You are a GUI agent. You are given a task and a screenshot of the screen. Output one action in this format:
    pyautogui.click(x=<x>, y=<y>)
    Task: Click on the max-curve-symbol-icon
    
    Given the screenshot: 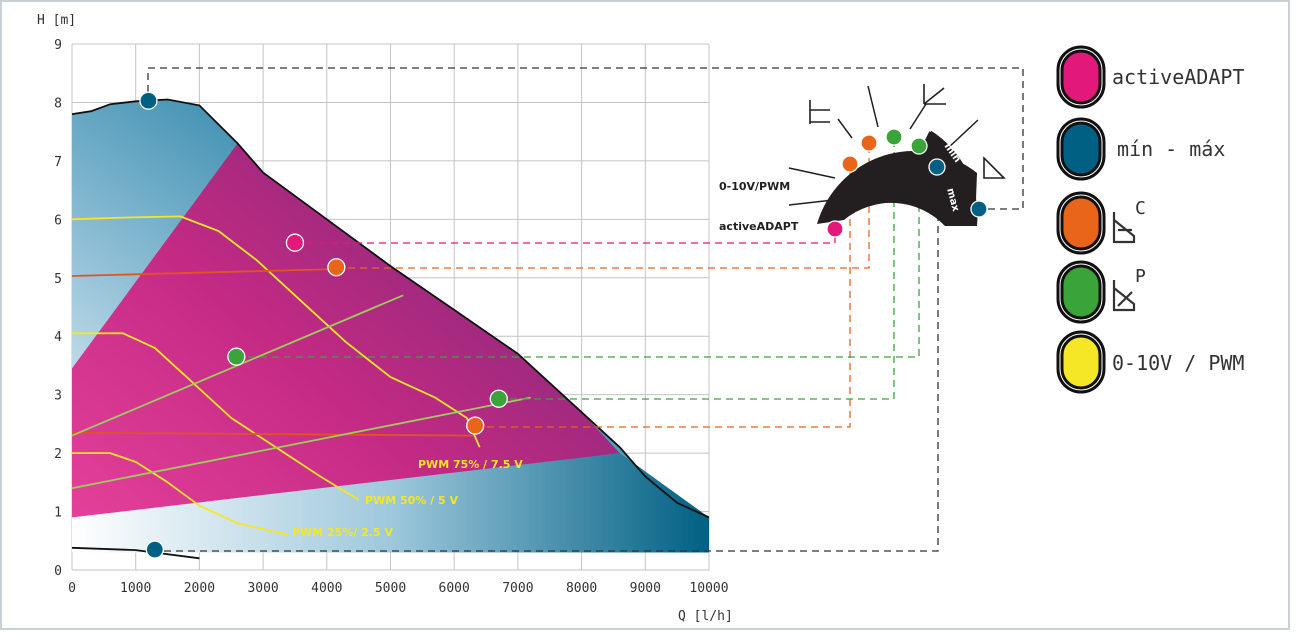 What is the action you would take?
    pyautogui.click(x=994, y=167)
    